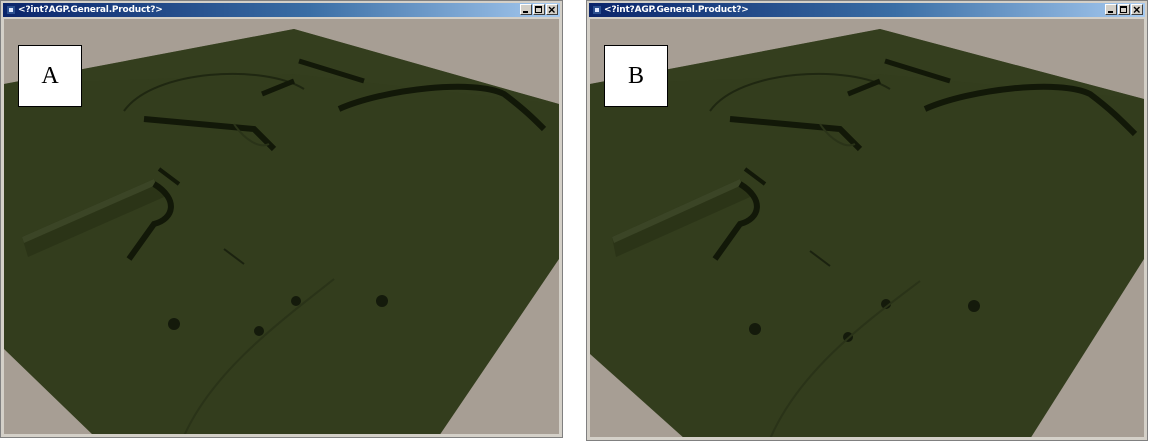 This screenshot has height=446, width=1149. I want to click on figure-label-b: B, so click(636, 76).